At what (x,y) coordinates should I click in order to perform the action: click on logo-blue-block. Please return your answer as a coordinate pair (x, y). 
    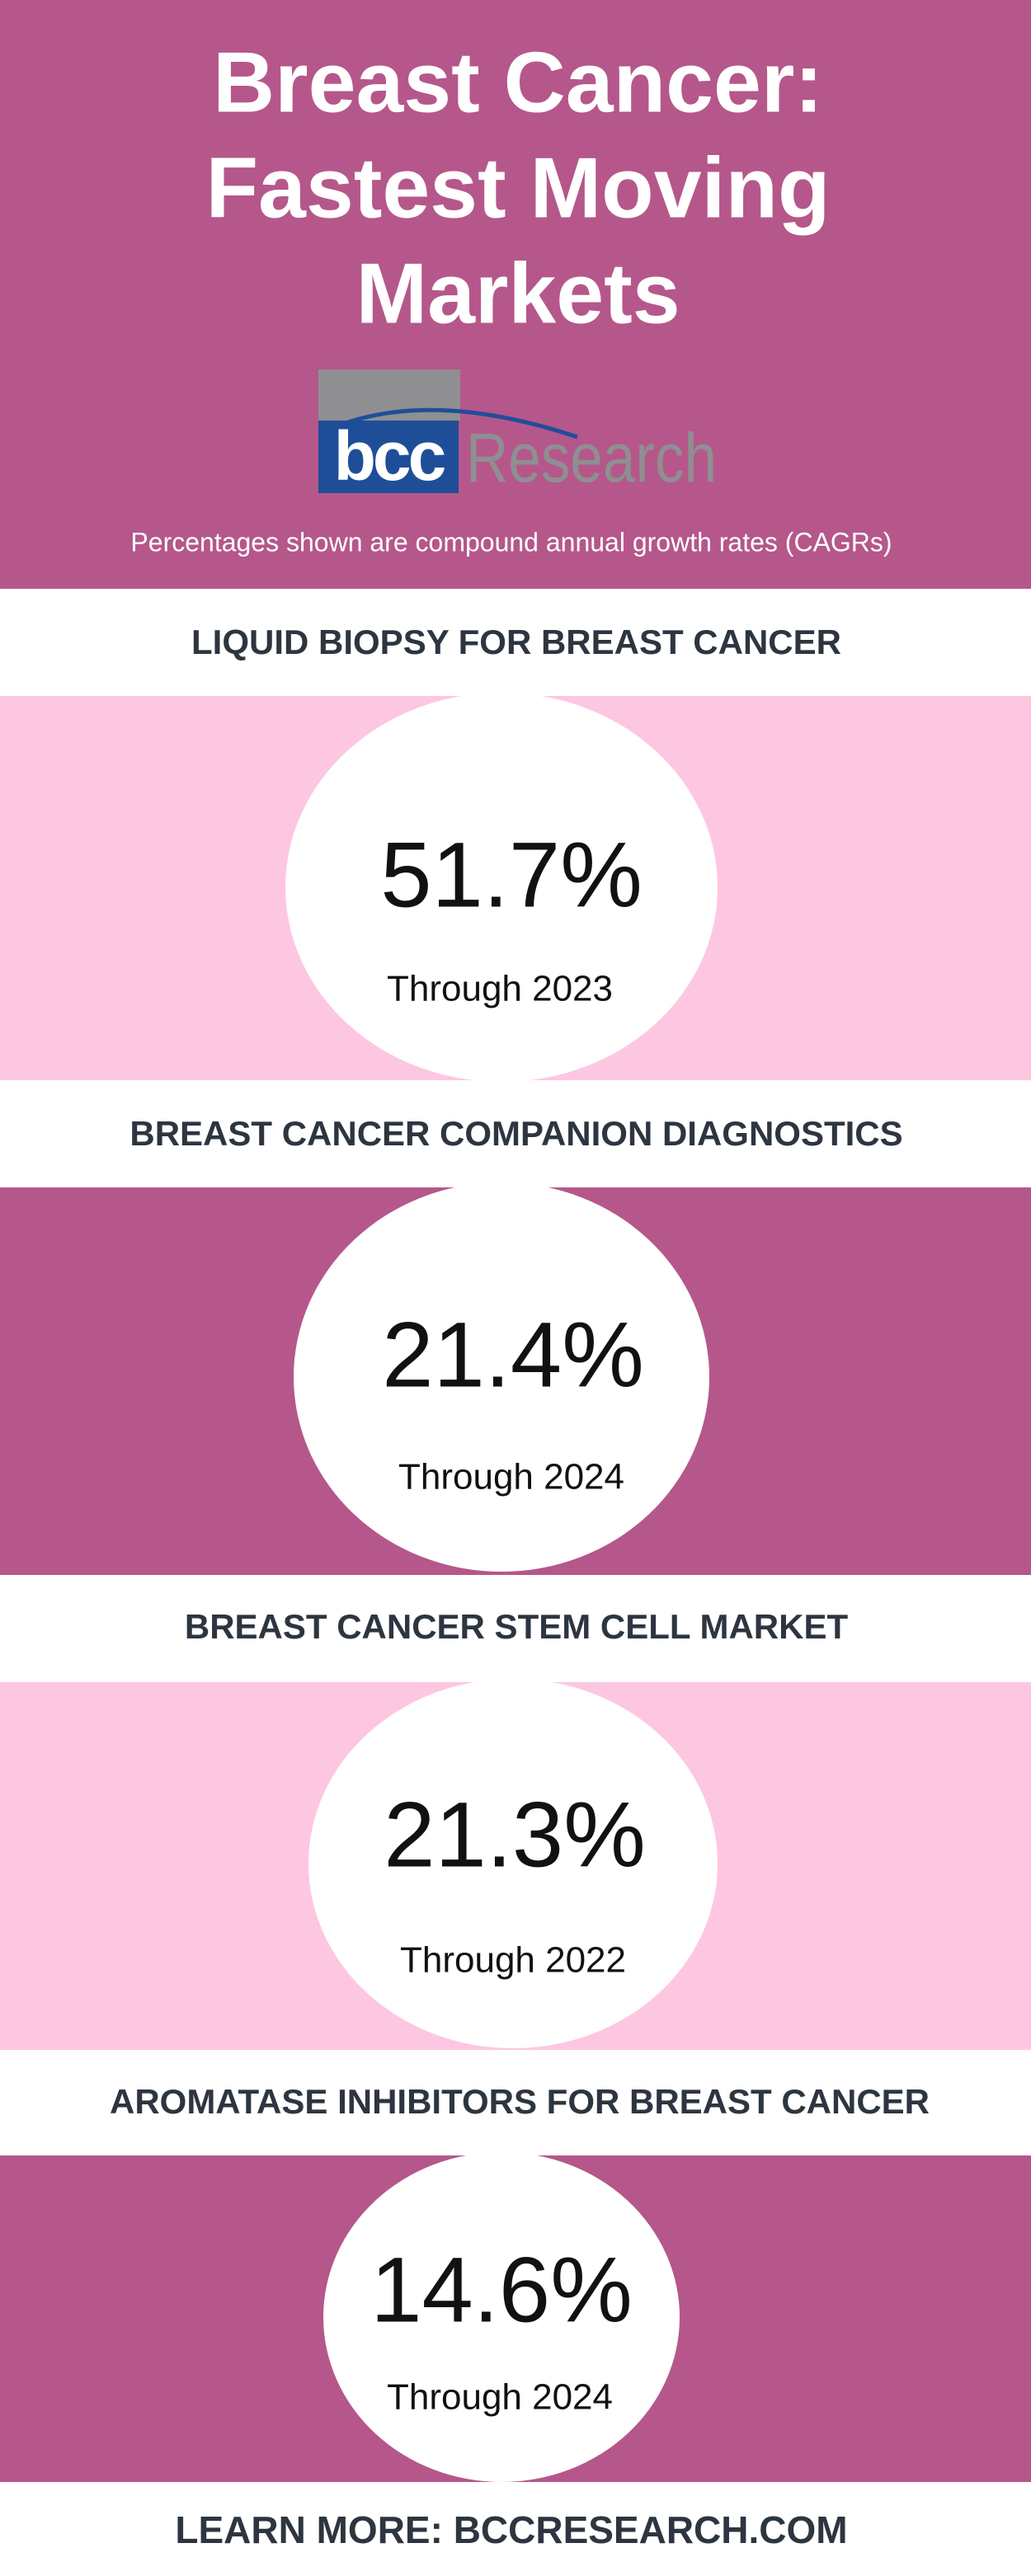
    Looking at the image, I should click on (388, 457).